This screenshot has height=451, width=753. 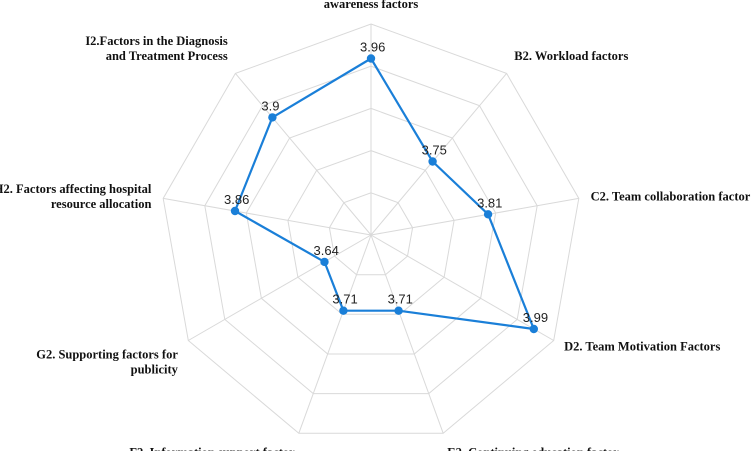 What do you see at coordinates (107, 355) in the screenshot?
I see `axis-label-line: G2. Supporting factors for` at bounding box center [107, 355].